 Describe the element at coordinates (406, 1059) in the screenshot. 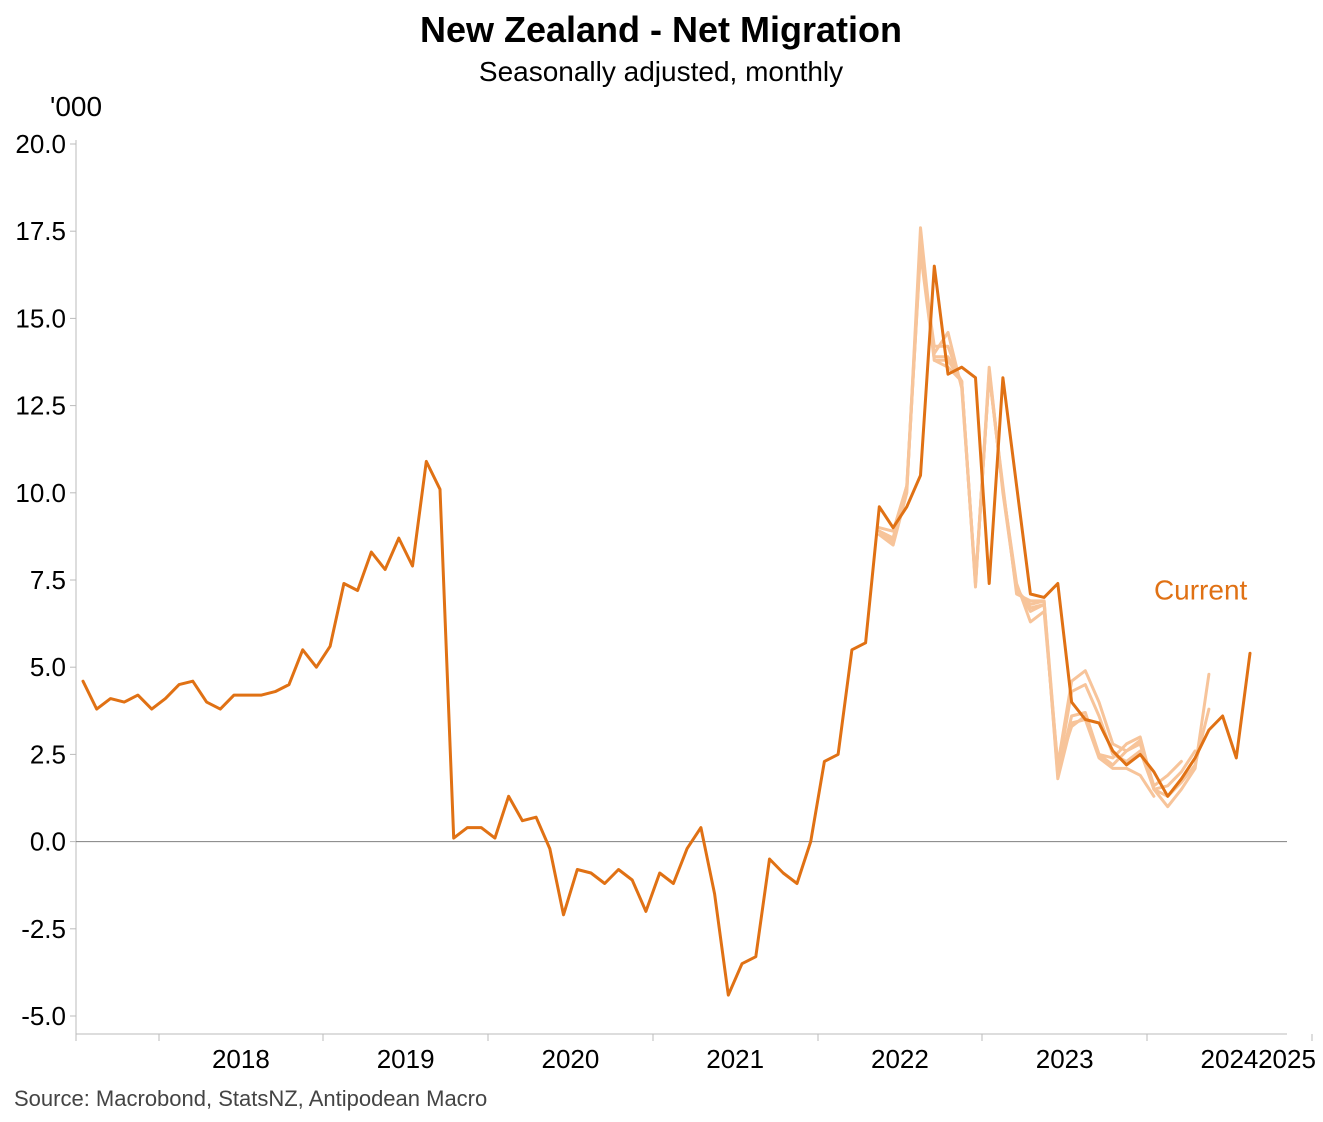

I see `x-tick-label: 2019` at that location.